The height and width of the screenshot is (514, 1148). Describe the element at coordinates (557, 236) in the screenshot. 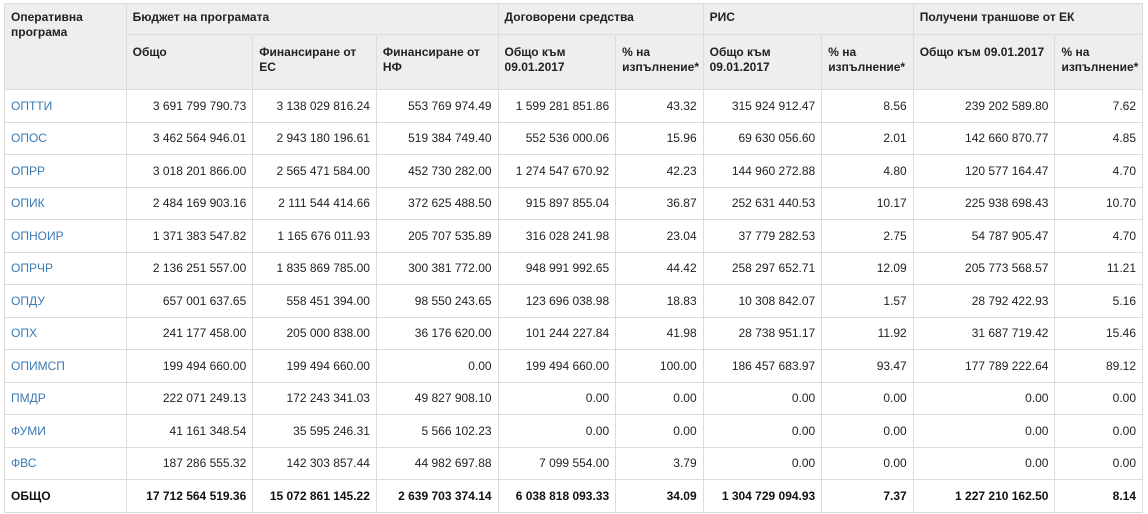

I see `contracted-total-cell: 316 028 241.98` at that location.